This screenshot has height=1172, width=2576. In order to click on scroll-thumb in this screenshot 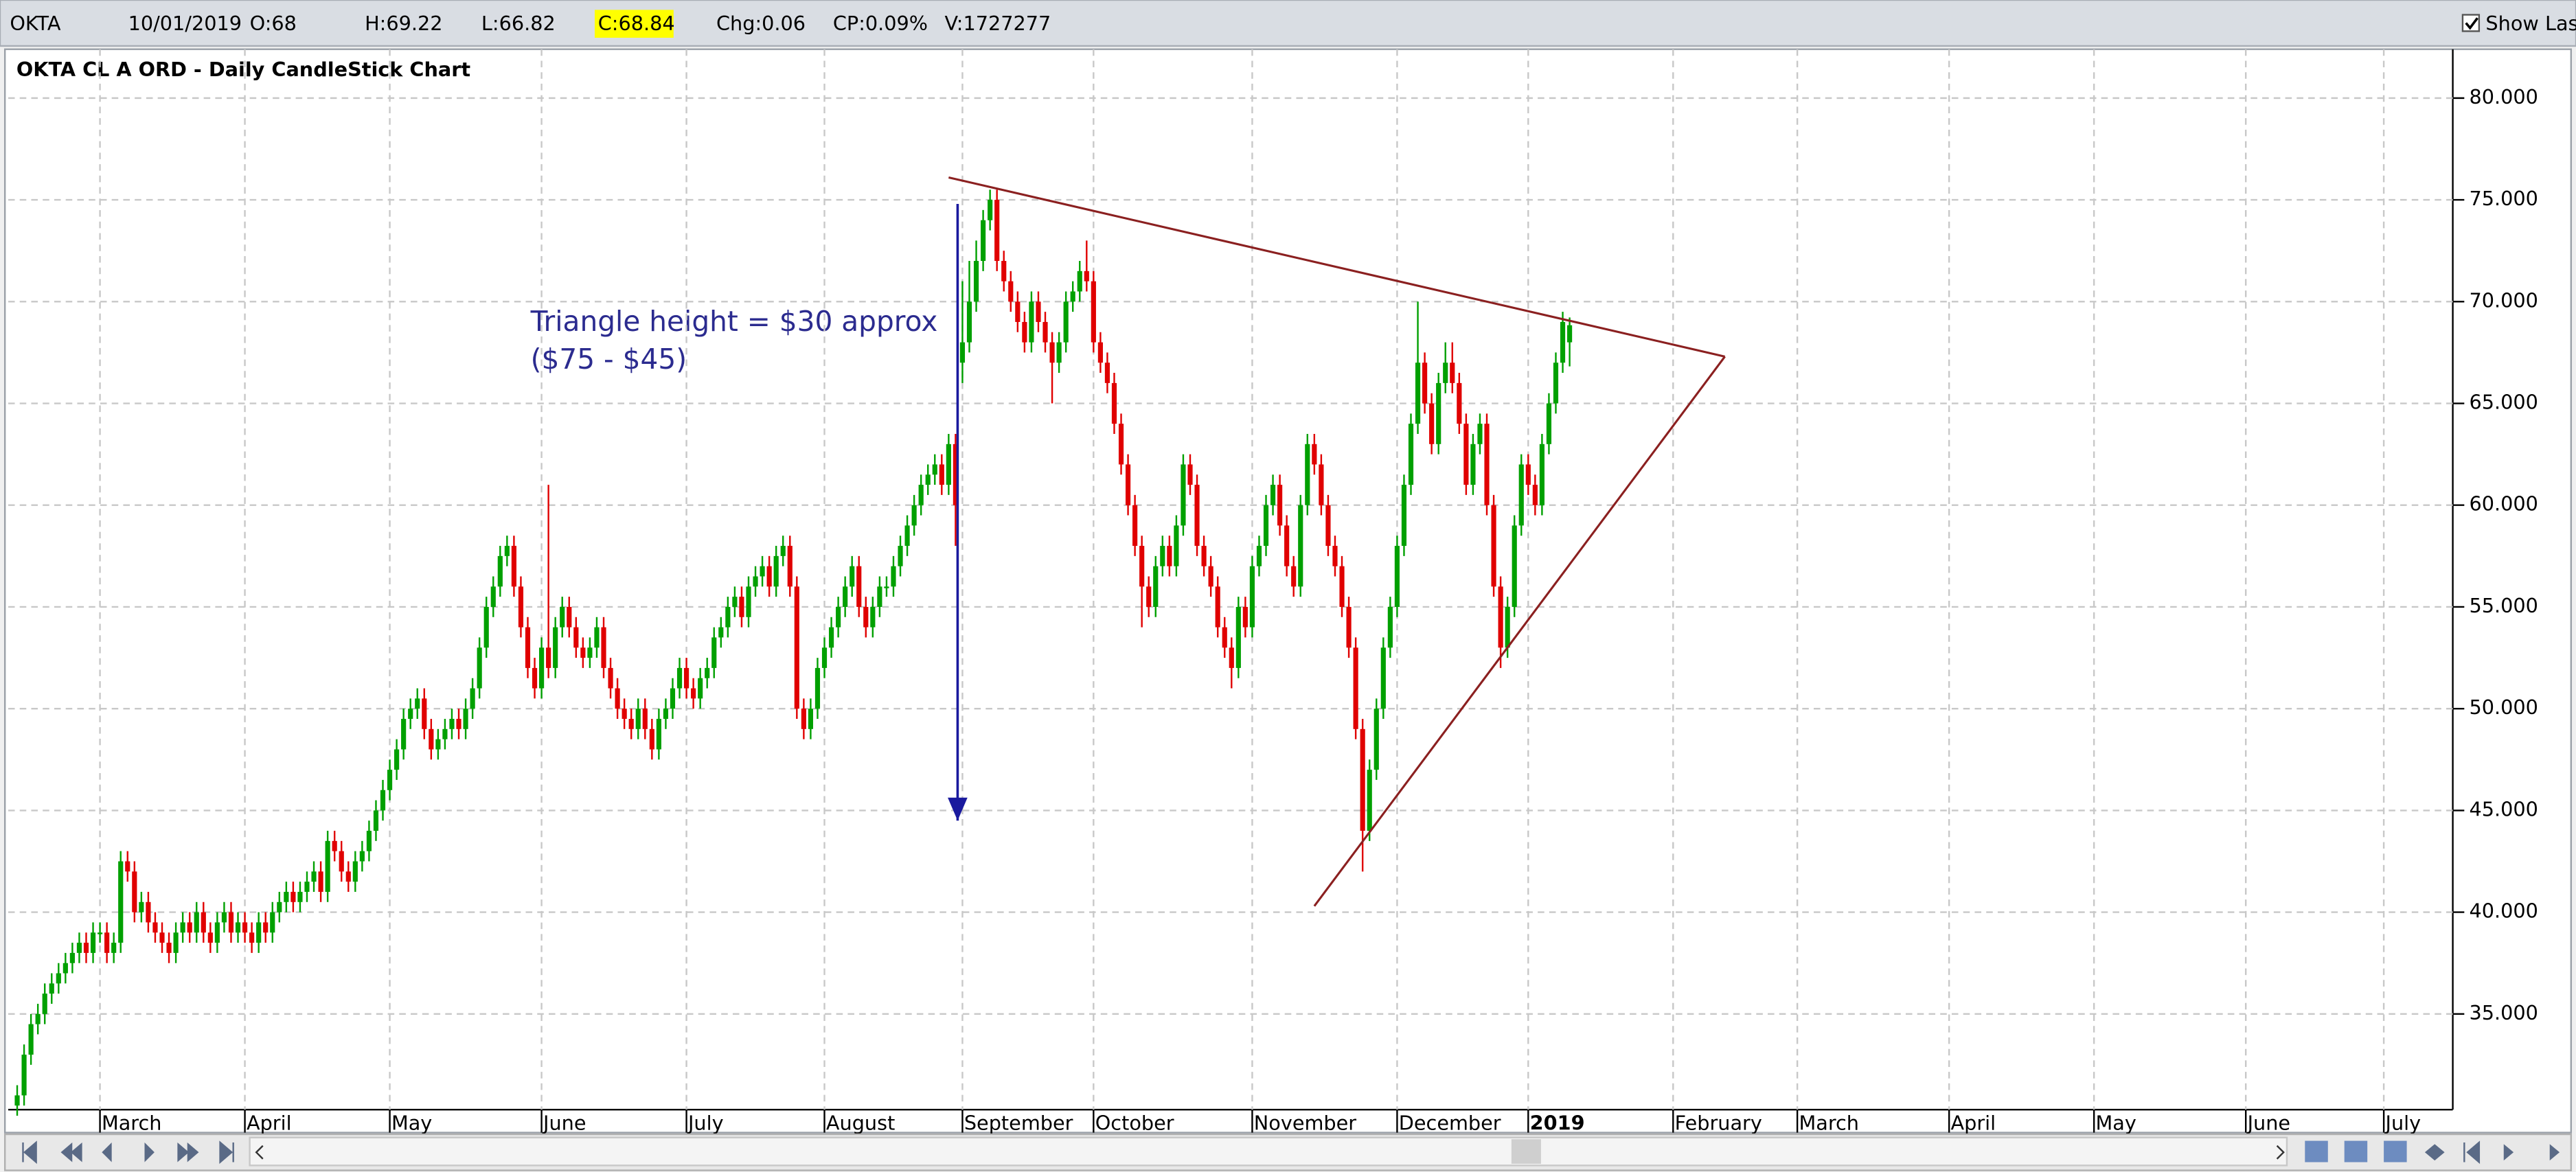, I will do `click(1526, 1151)`.